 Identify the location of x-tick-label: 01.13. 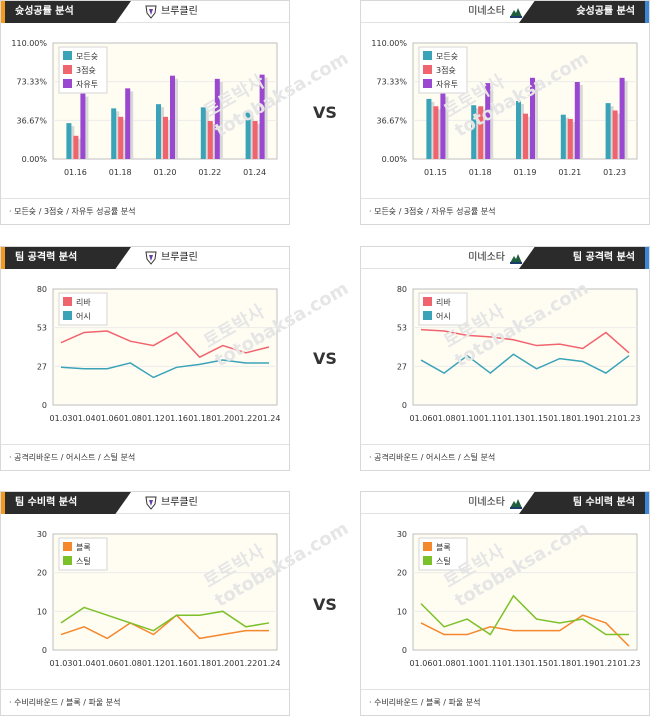
(513, 418).